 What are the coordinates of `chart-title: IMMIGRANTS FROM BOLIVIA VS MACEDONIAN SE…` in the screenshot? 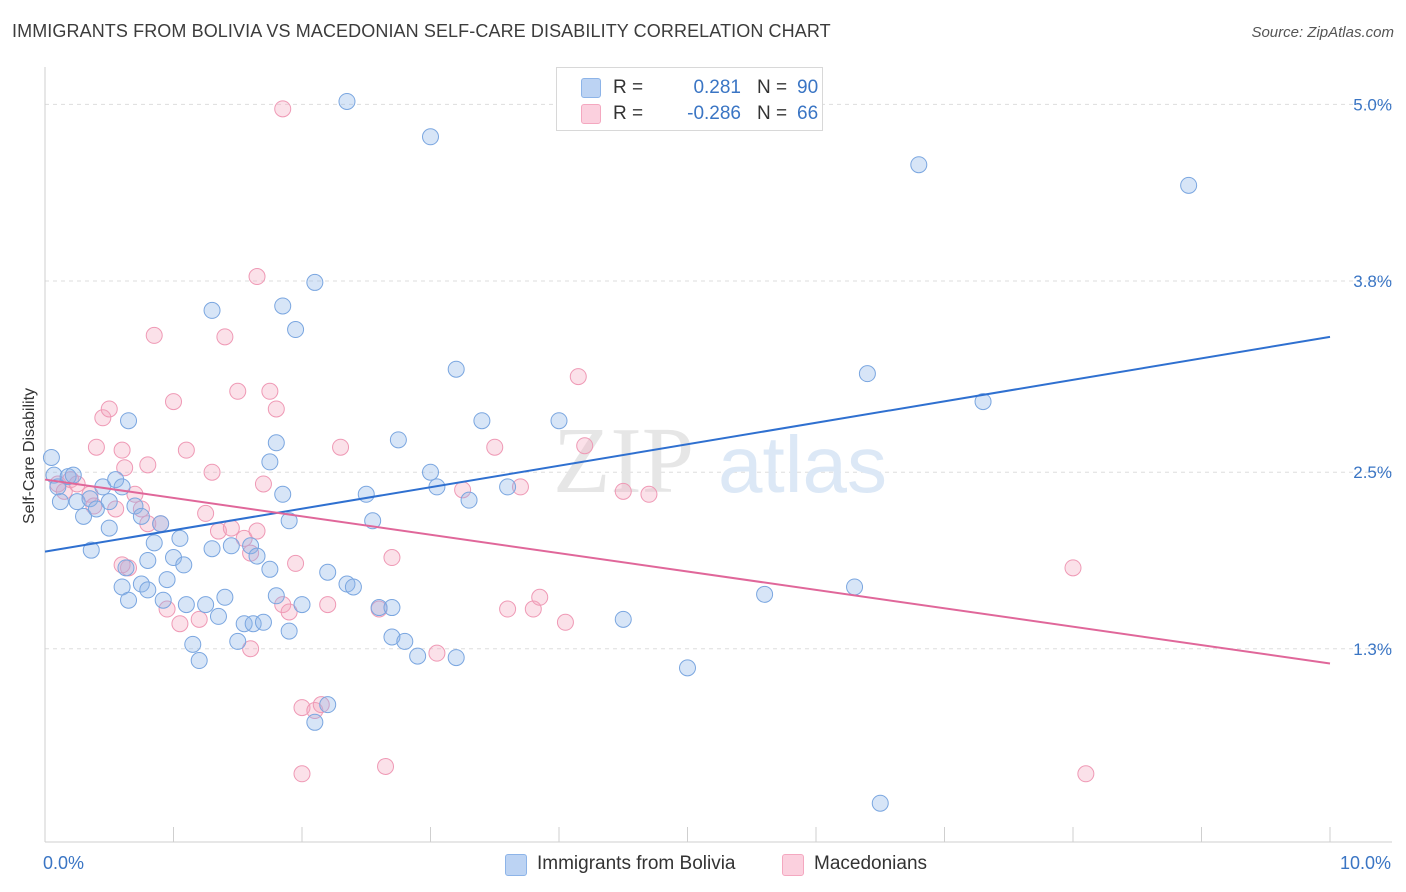 It's located at (421, 31).